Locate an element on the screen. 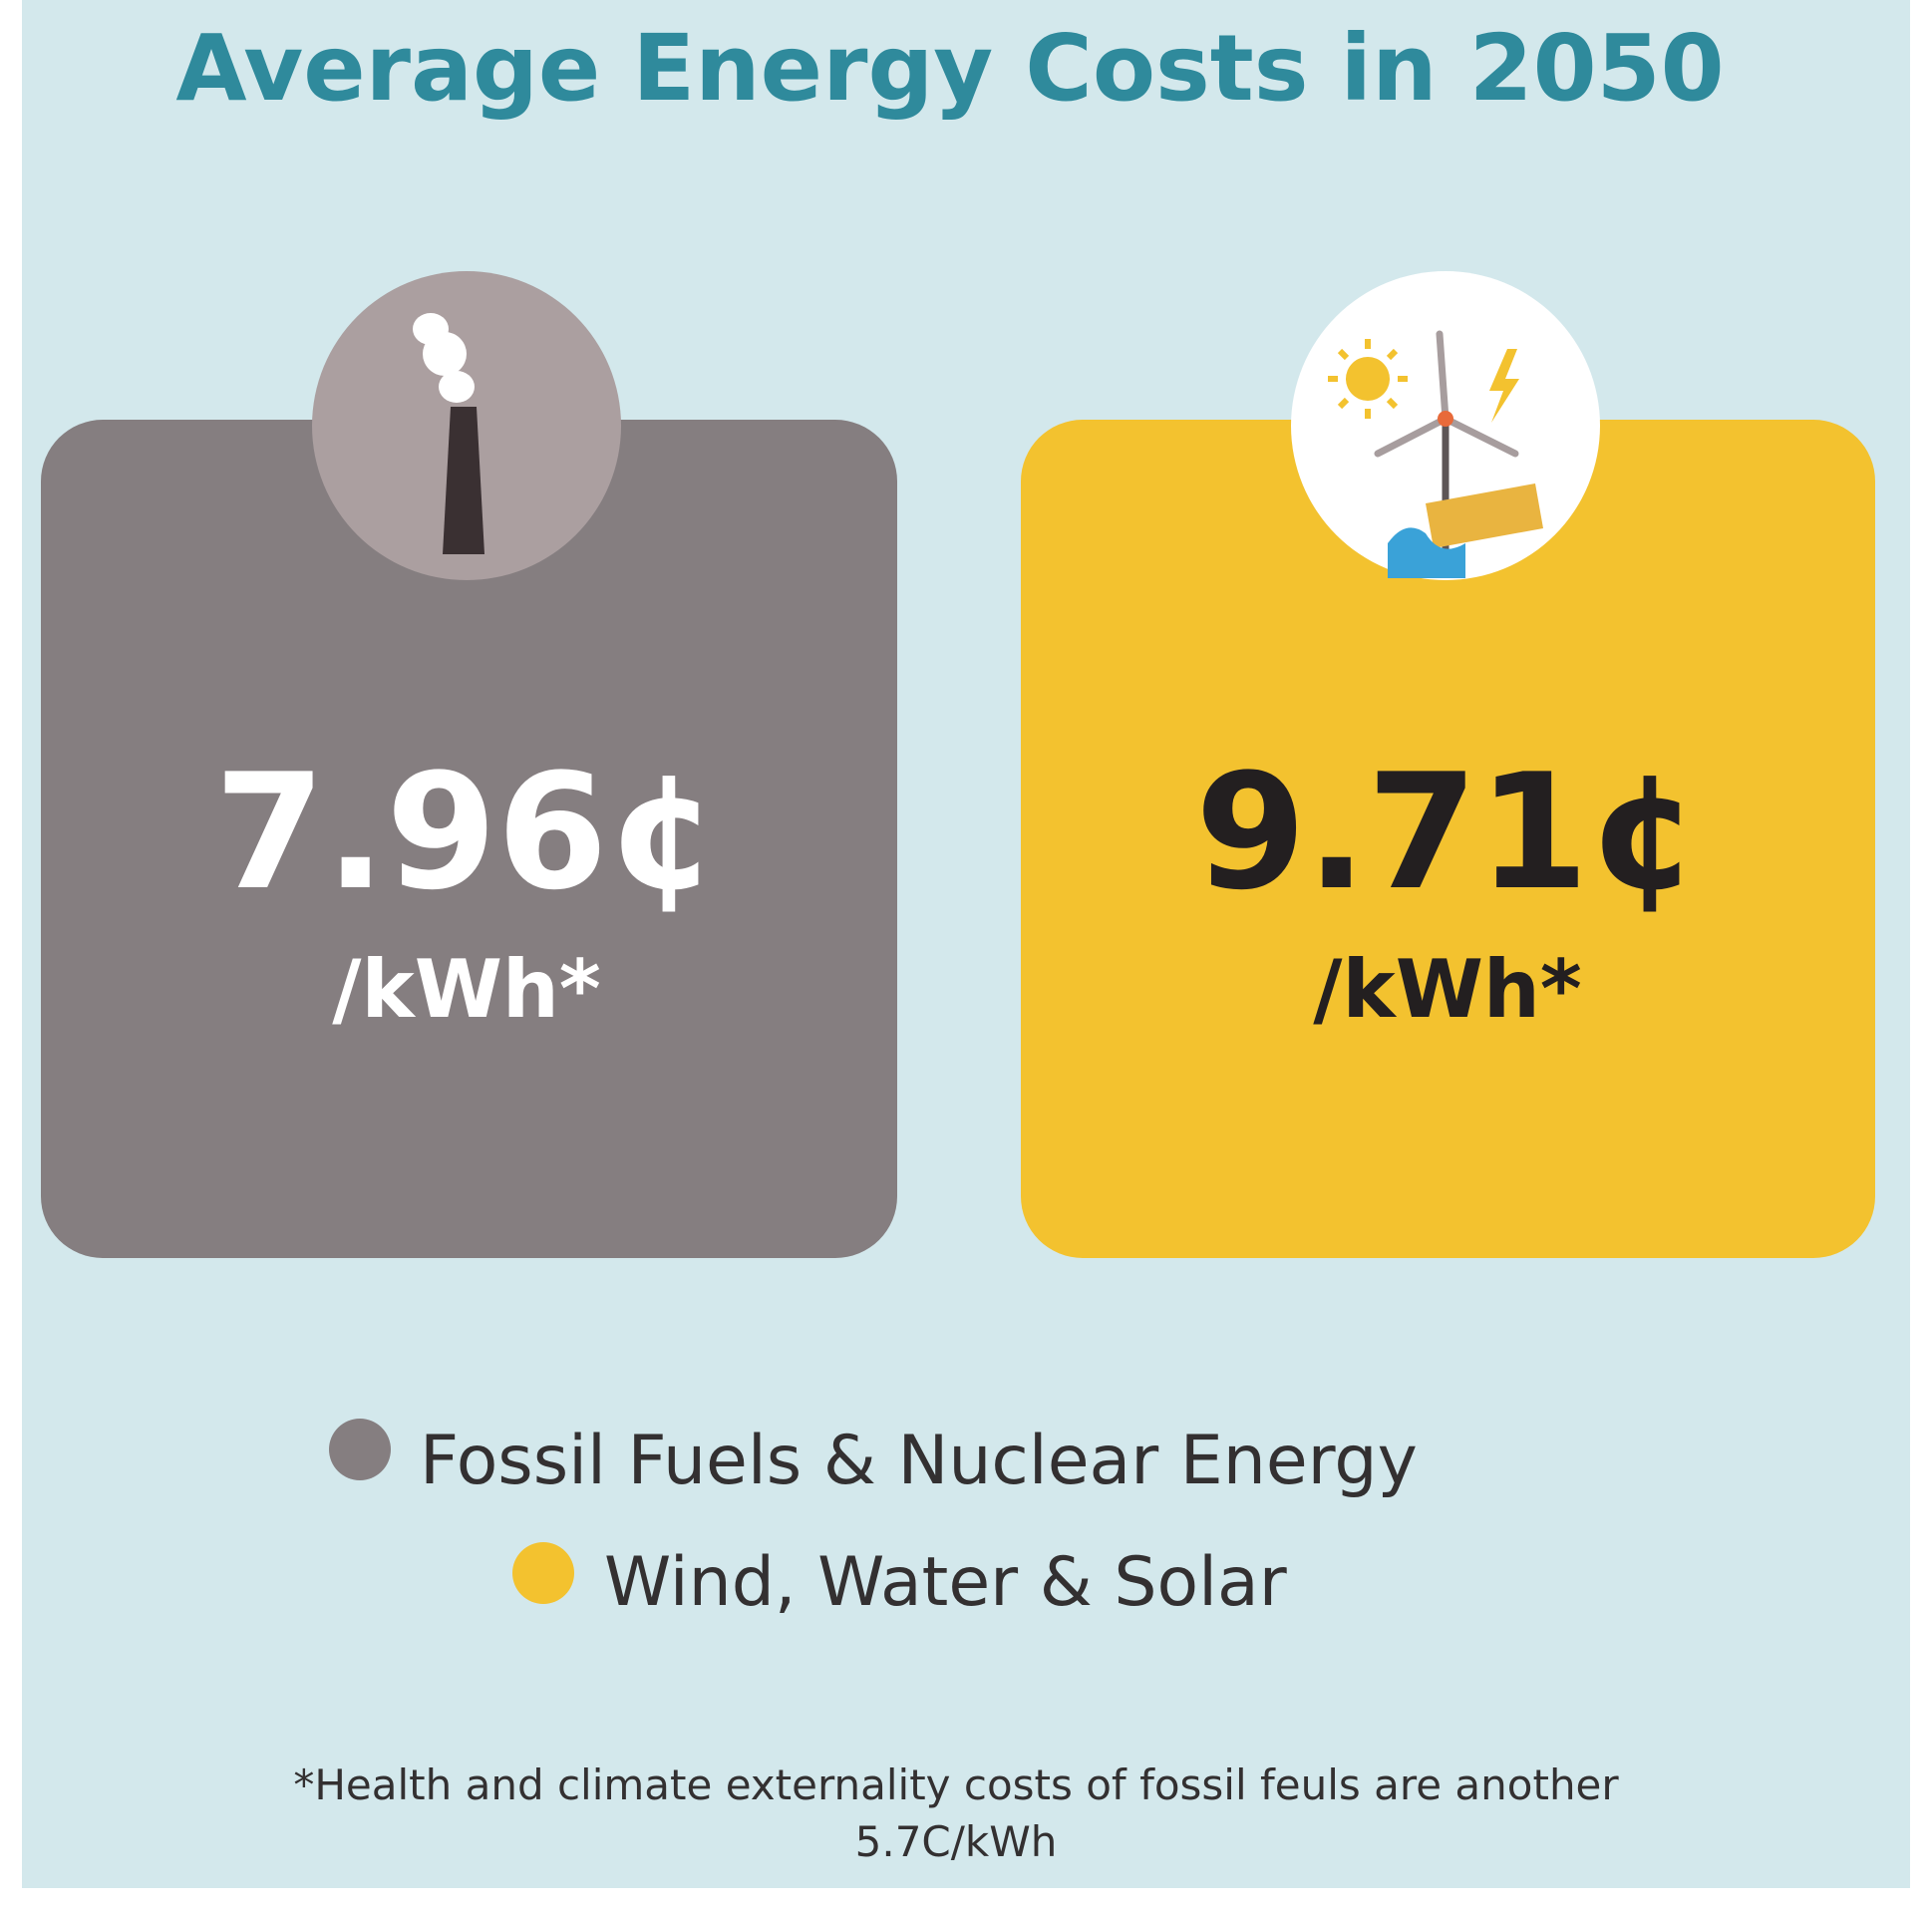 This screenshot has width=1932, height=1916. footnote: 5.7C/kWh is located at coordinates (956, 1841).